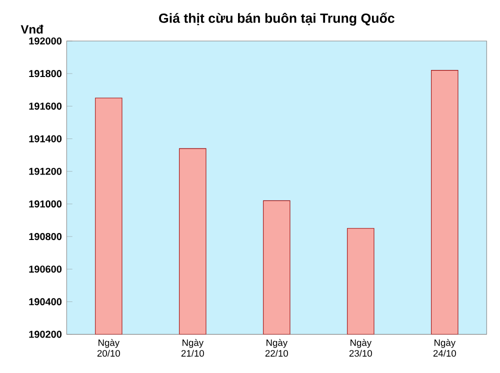  What do you see at coordinates (45, 138) in the screenshot?
I see `y-tick-label: 191400` at bounding box center [45, 138].